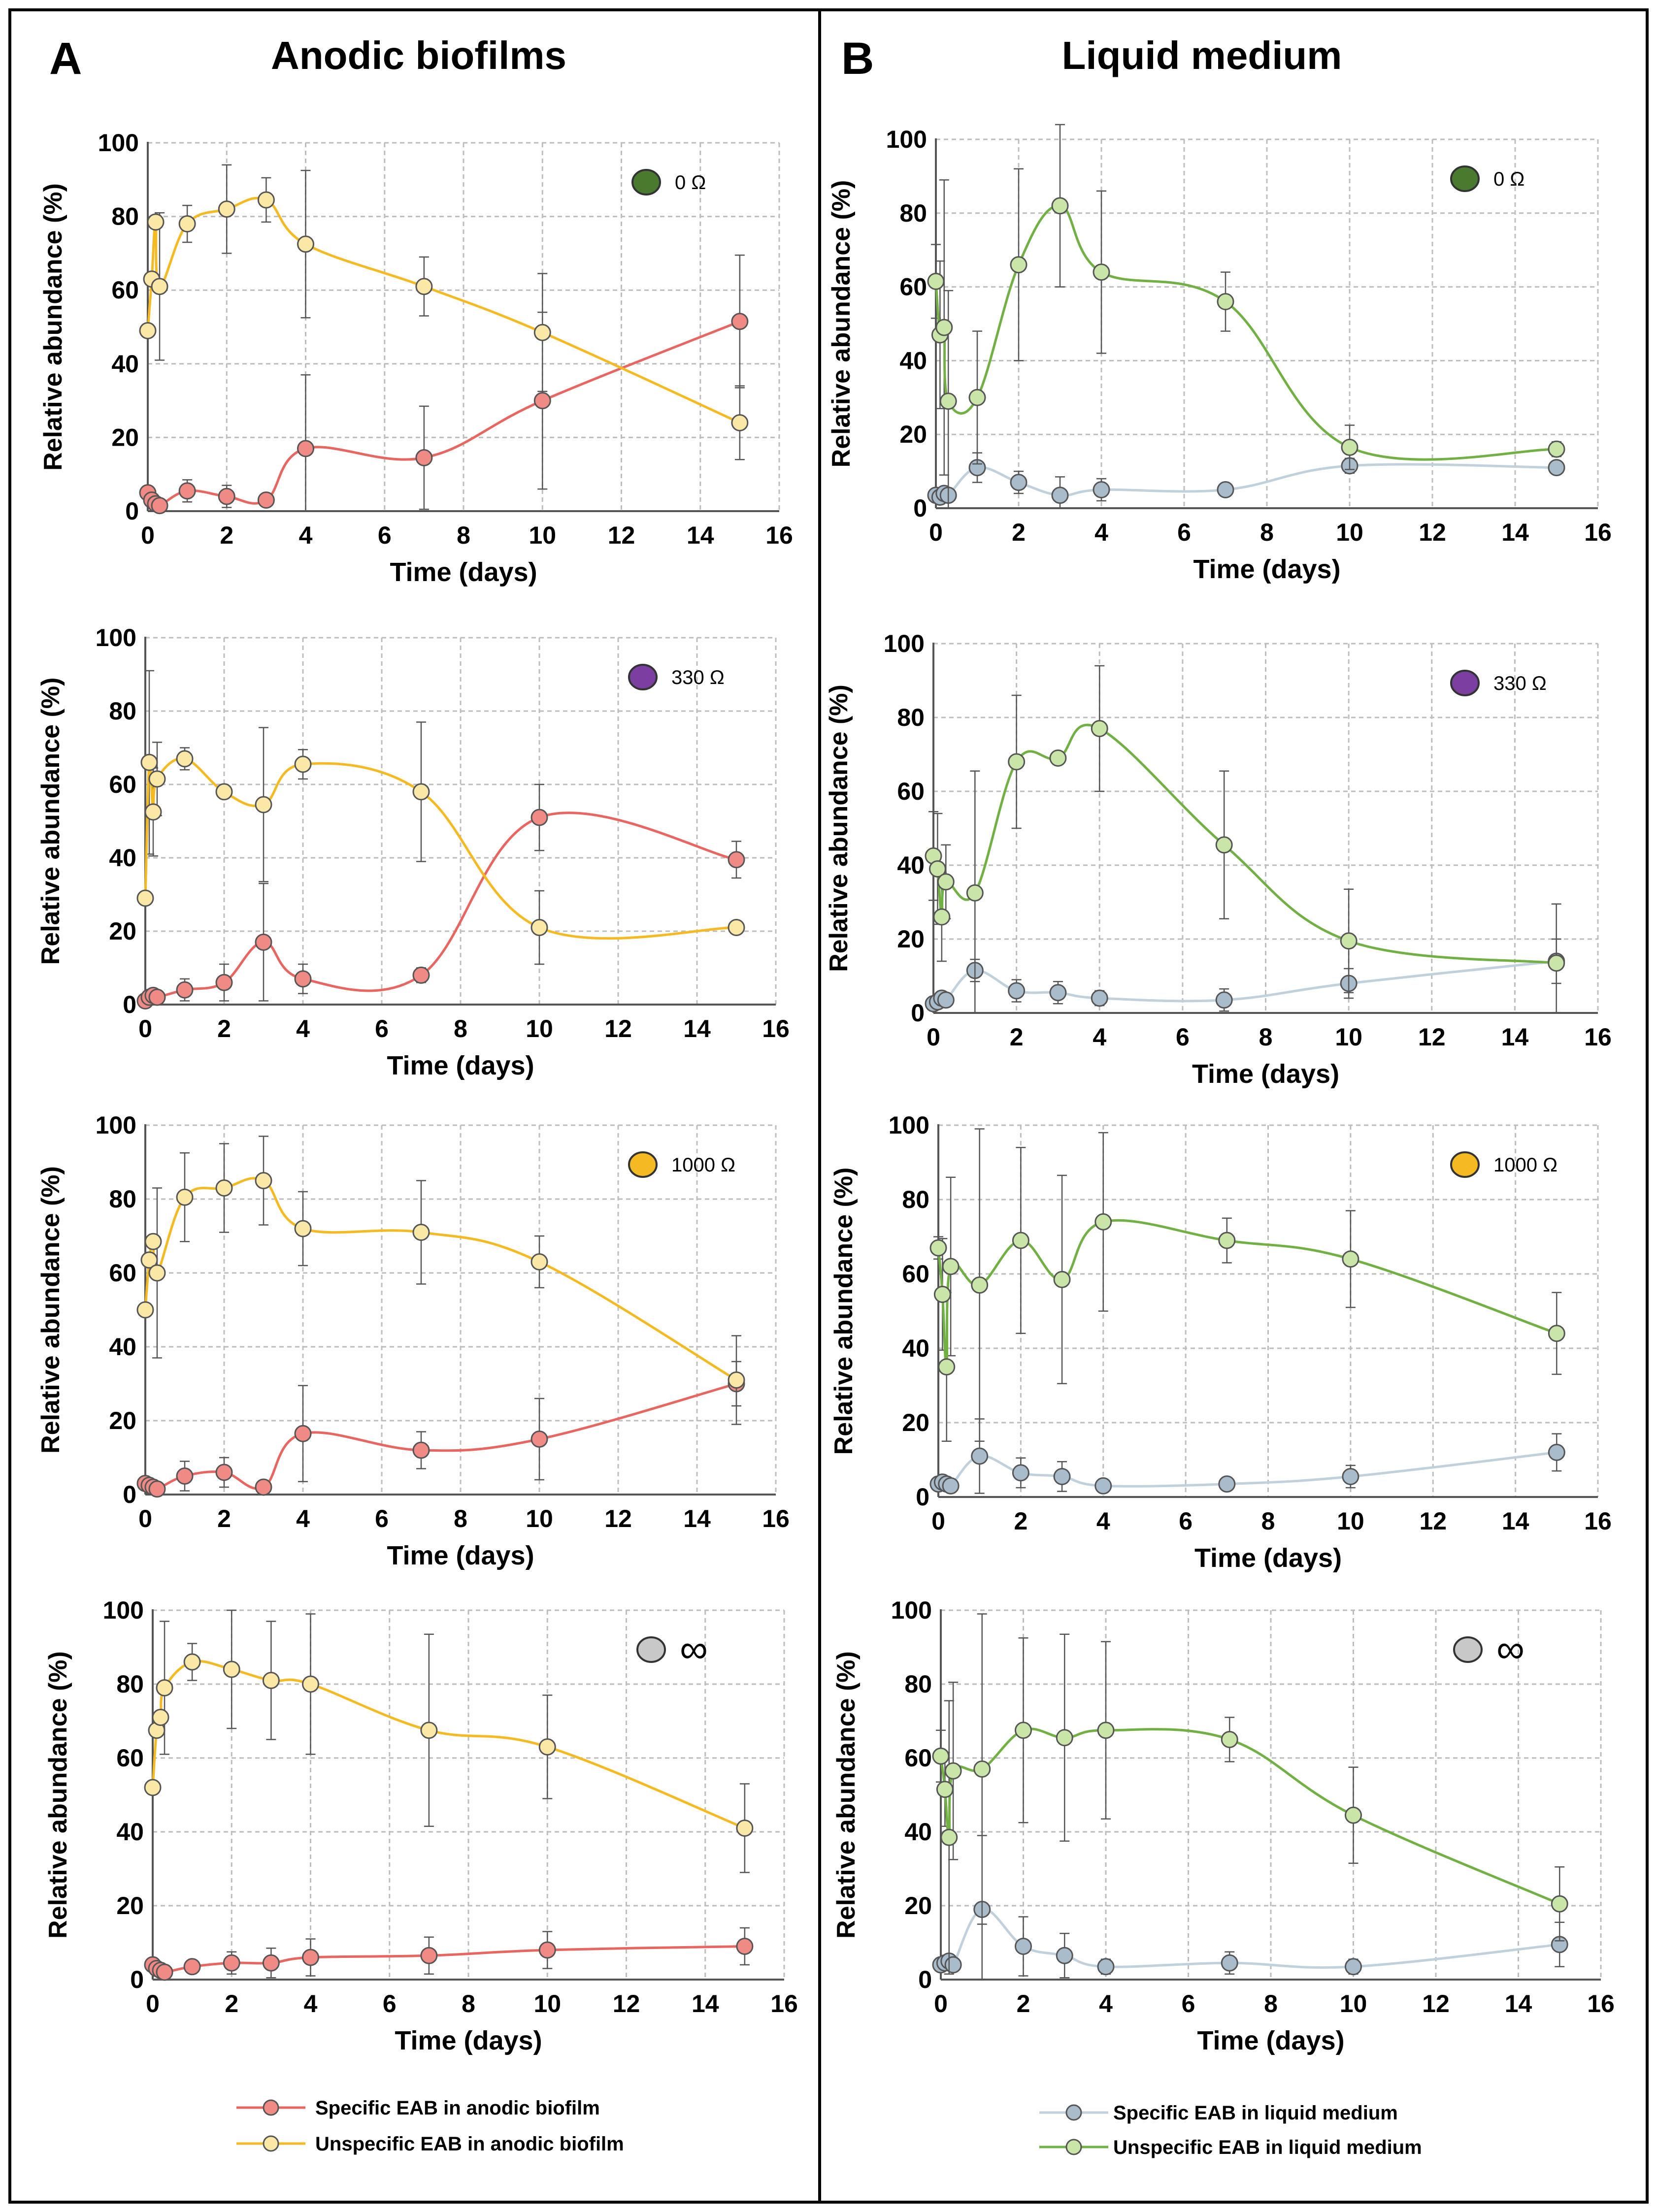 The image size is (1657, 2212). I want to click on y-tick-label: 60, so click(130, 1758).